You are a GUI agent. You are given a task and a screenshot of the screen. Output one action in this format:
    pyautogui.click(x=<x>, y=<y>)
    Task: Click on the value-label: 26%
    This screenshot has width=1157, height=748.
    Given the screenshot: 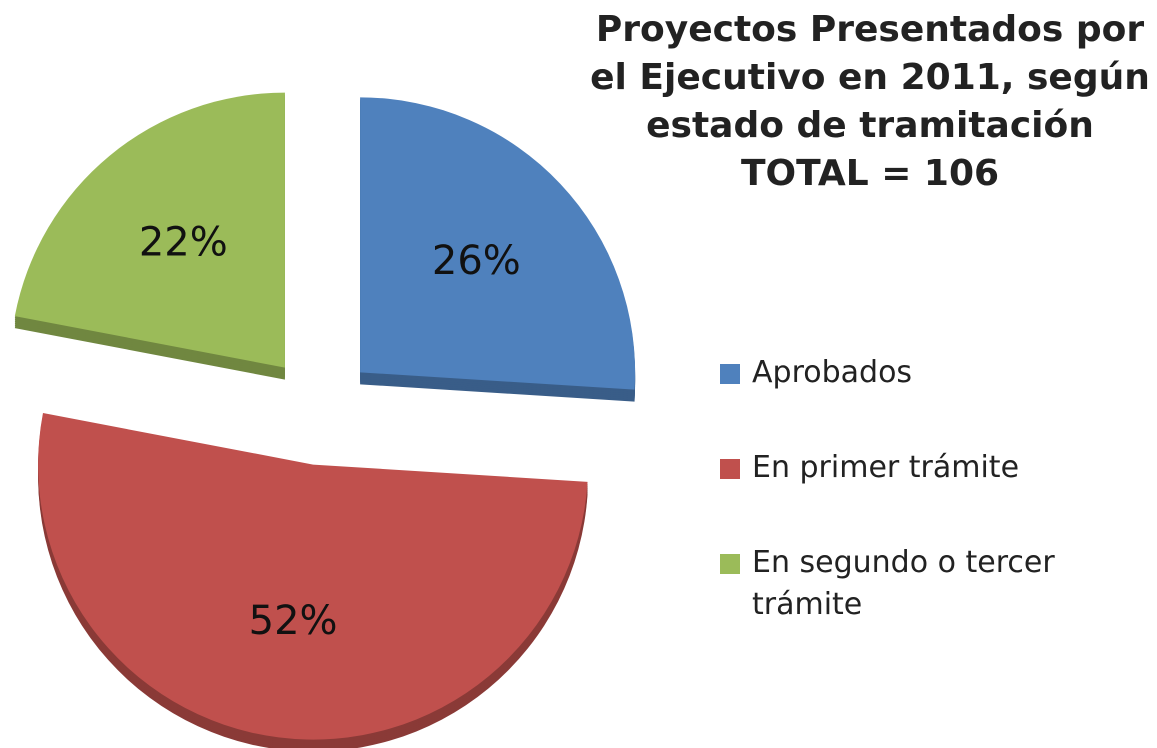 What is the action you would take?
    pyautogui.click(x=476, y=261)
    